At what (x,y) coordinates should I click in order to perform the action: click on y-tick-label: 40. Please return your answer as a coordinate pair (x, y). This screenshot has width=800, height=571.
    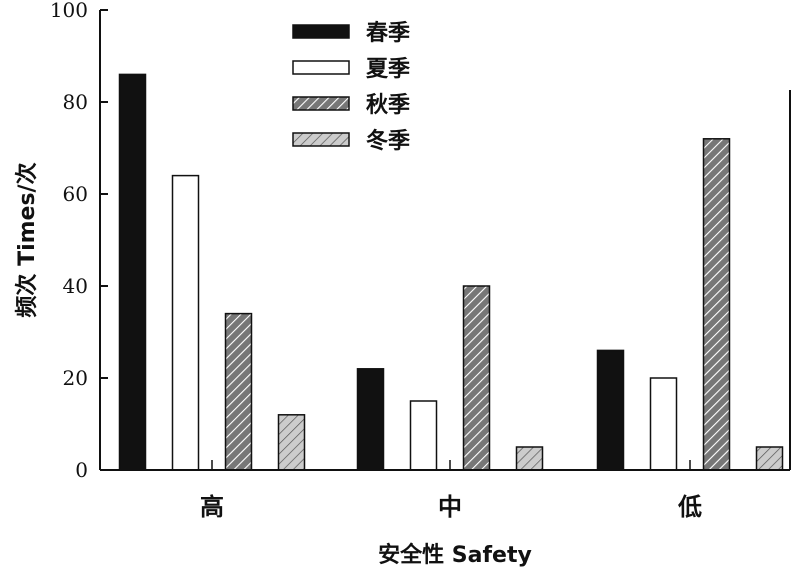
    Looking at the image, I should click on (75, 286).